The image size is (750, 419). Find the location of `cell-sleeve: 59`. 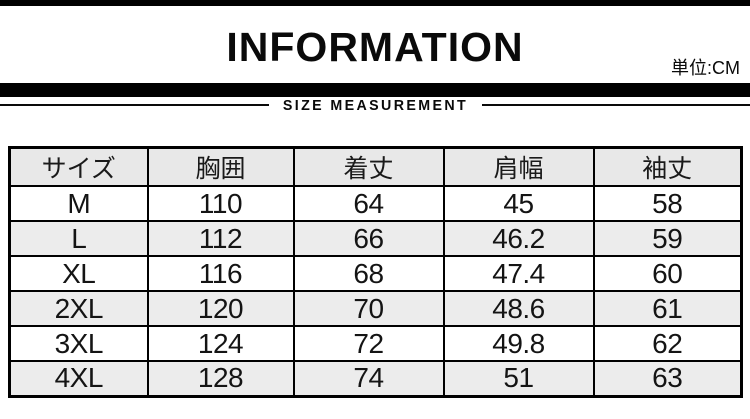

cell-sleeve: 59 is located at coordinates (667, 238).